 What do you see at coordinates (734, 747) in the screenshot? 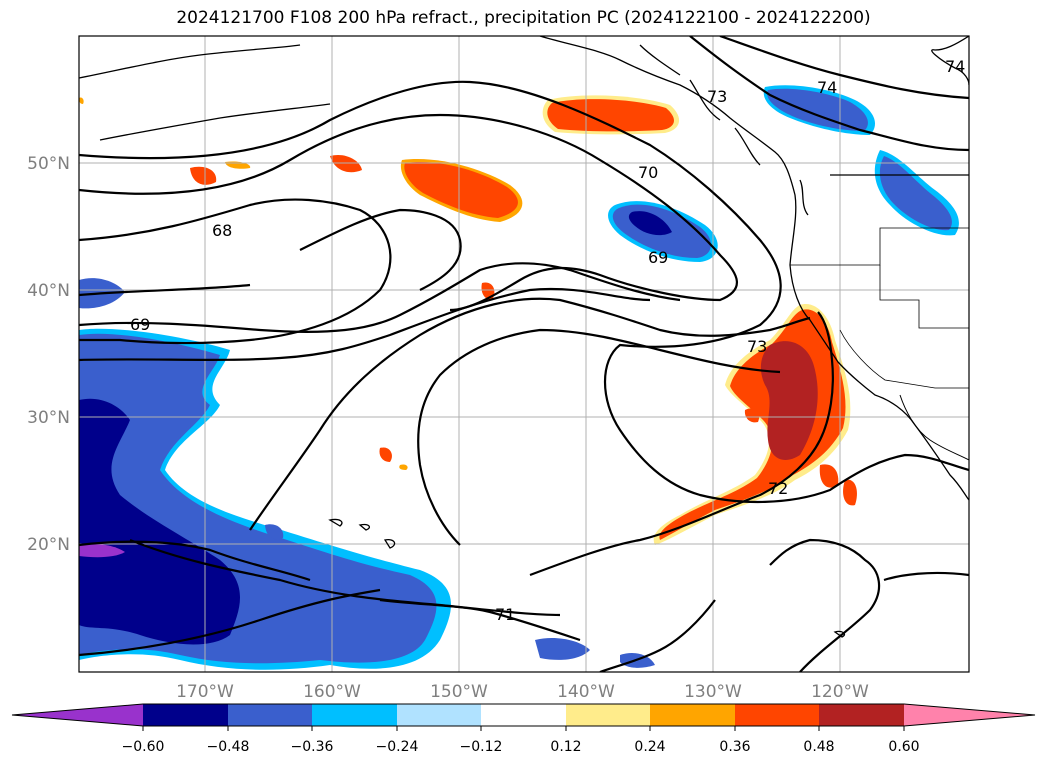
I see `colorbar-tick-label: 0.36` at bounding box center [734, 747].